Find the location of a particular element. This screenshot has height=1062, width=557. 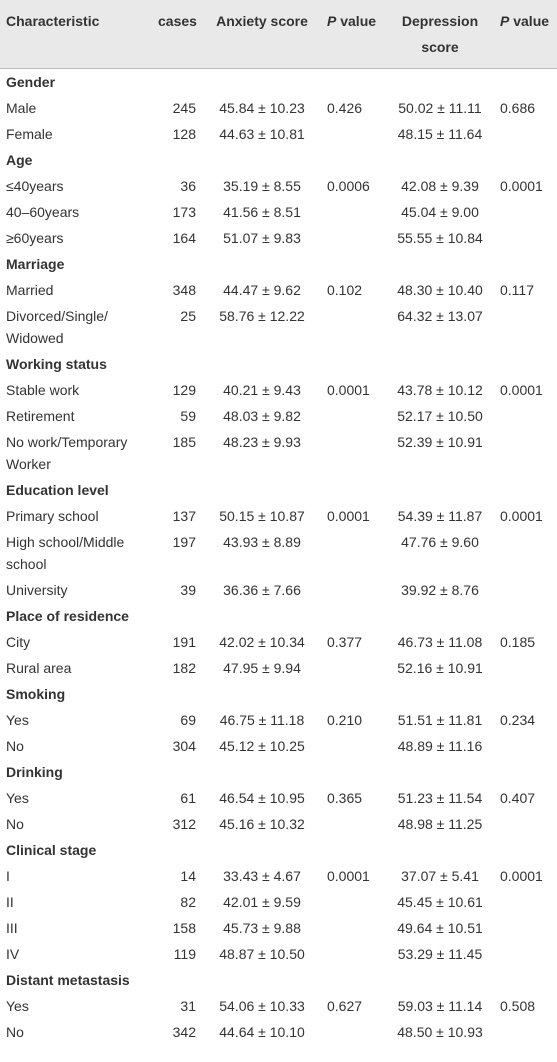

anxiety-score: 45.12 ± 10.25 is located at coordinates (262, 746).